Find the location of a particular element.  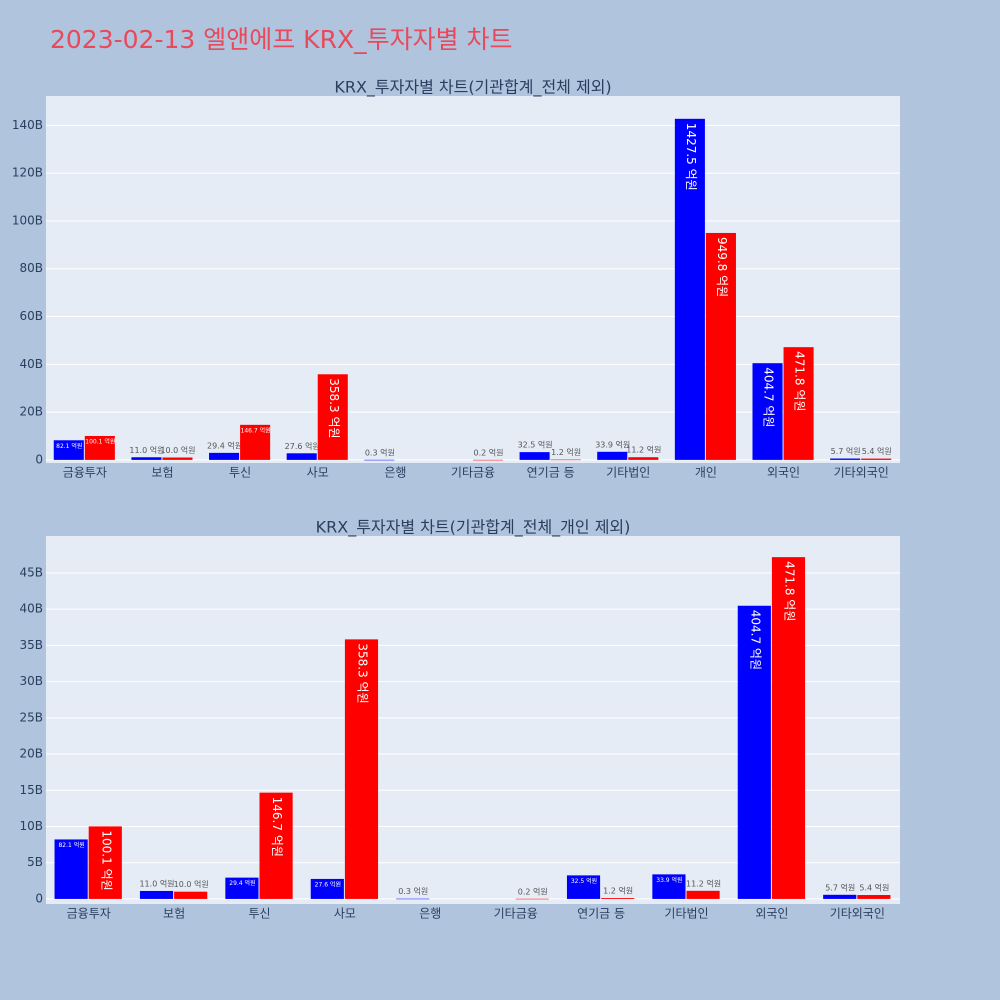

value-label: 5.4 억원 is located at coordinates (874, 888).